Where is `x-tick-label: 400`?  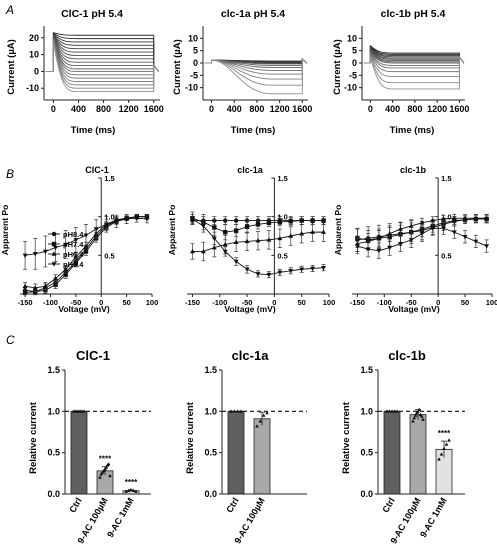
x-tick-label: 400 is located at coordinates (234, 109).